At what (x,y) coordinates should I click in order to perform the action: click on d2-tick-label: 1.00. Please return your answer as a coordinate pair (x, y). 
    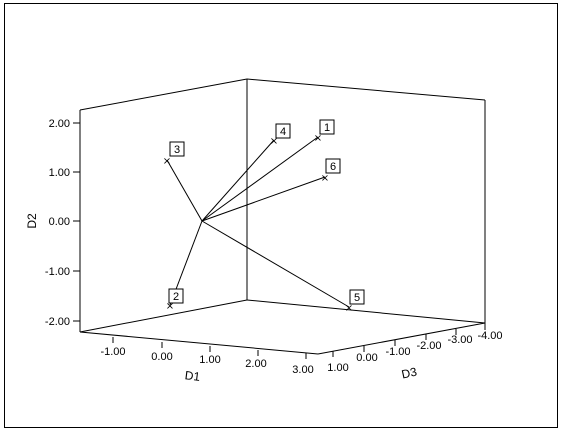
    Looking at the image, I should click on (59, 173).